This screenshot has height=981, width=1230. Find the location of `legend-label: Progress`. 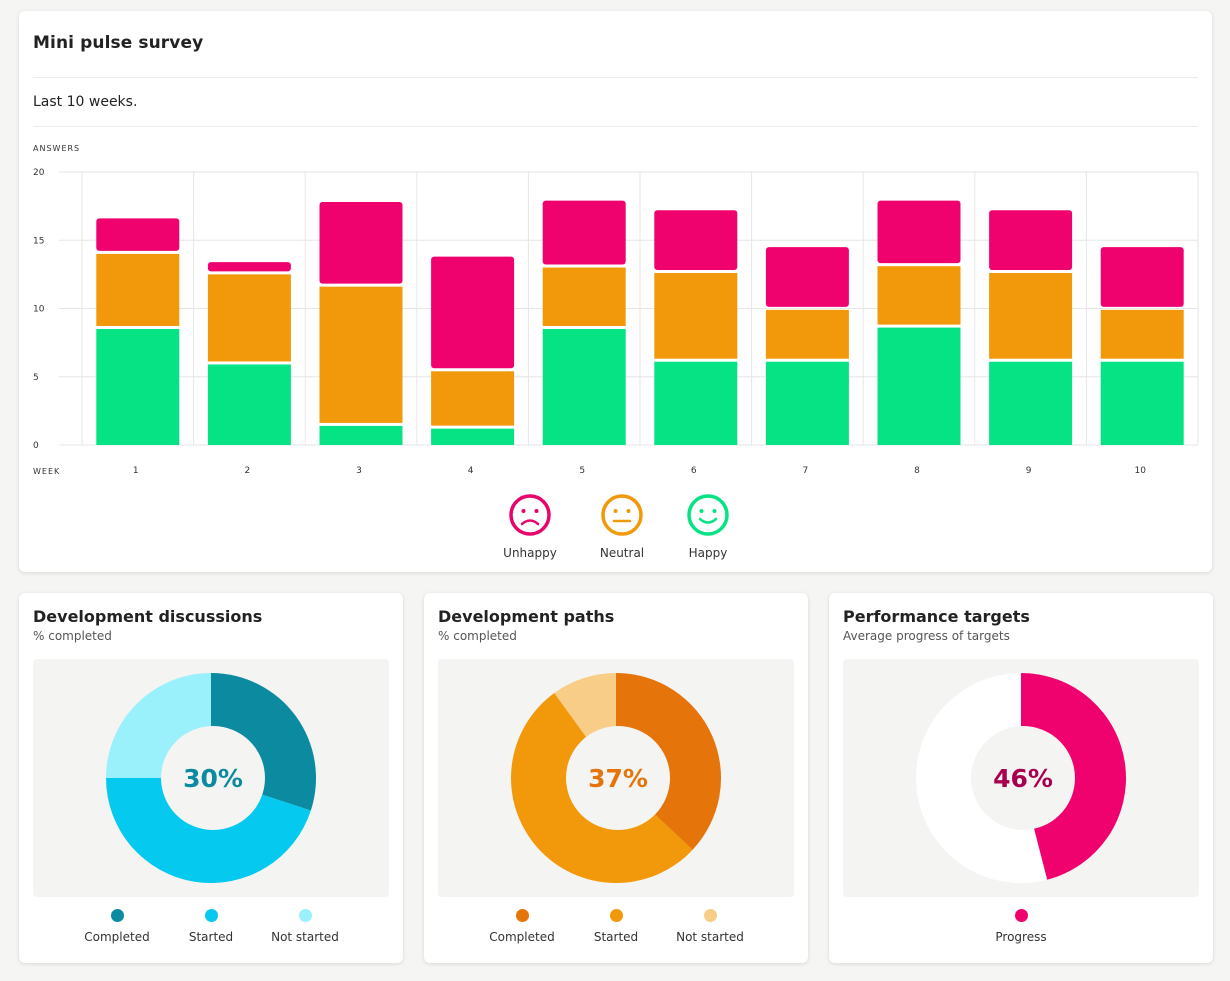

legend-label: Progress is located at coordinates (1021, 937).